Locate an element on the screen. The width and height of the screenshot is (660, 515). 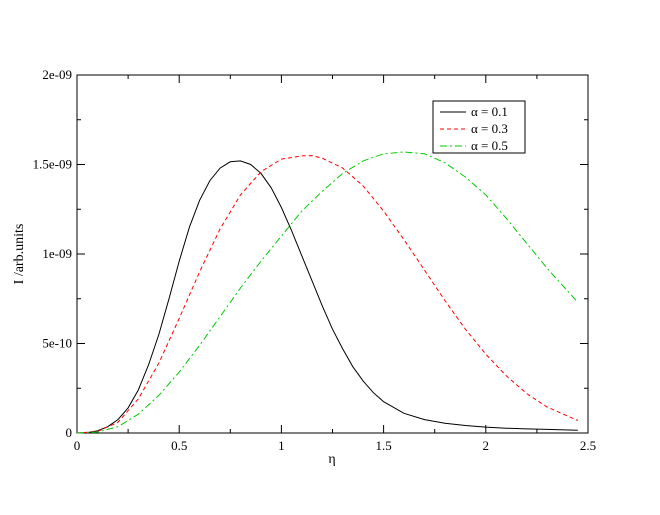
x-tick-label: 2.5 is located at coordinates (588, 445).